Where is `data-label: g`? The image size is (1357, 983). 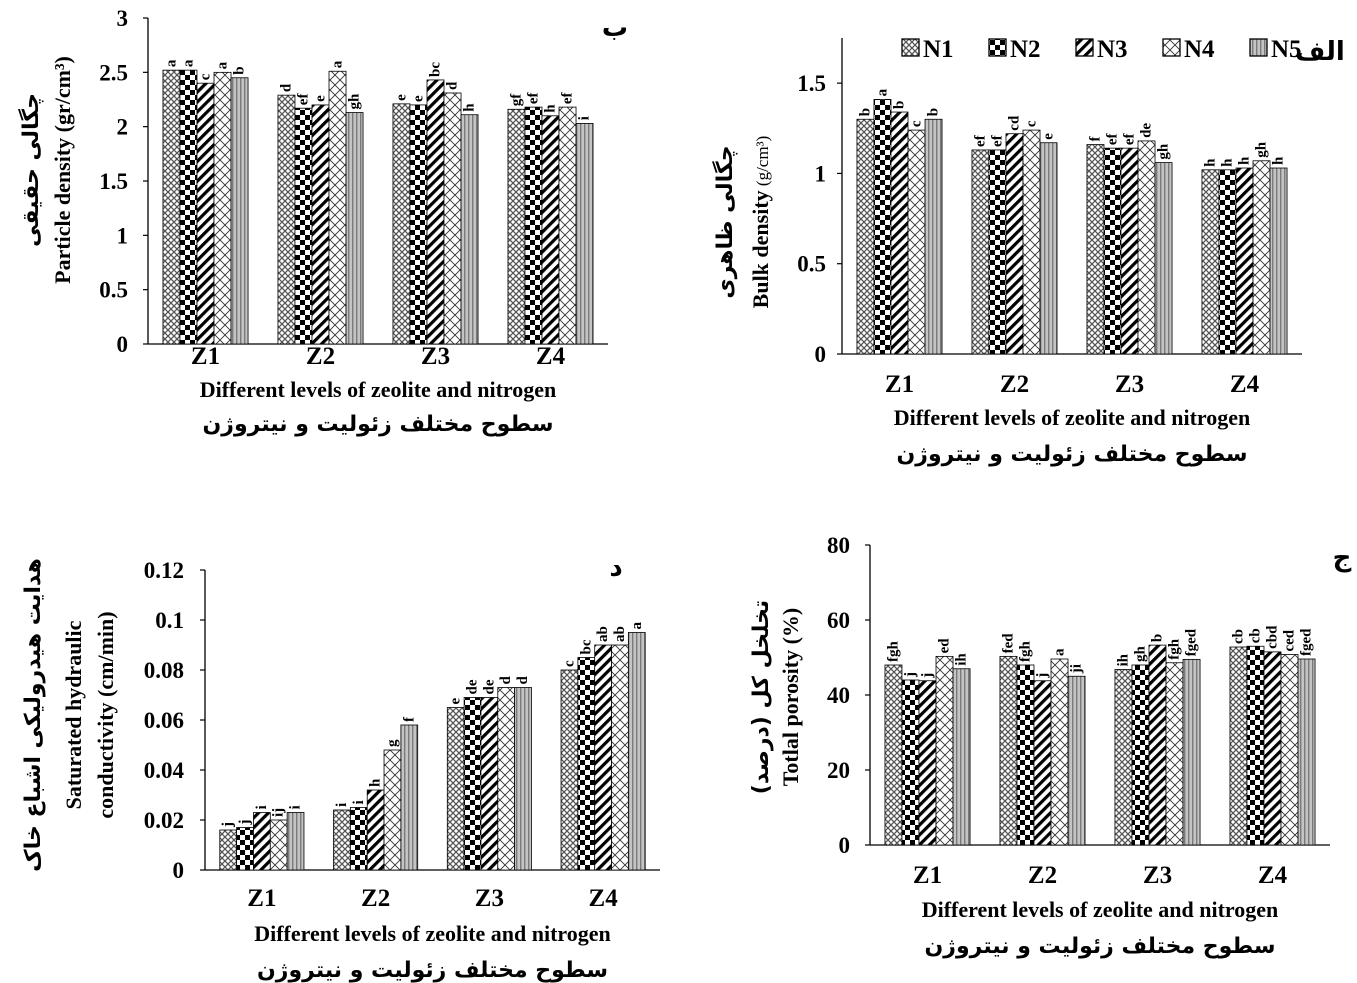 data-label: g is located at coordinates (392, 743).